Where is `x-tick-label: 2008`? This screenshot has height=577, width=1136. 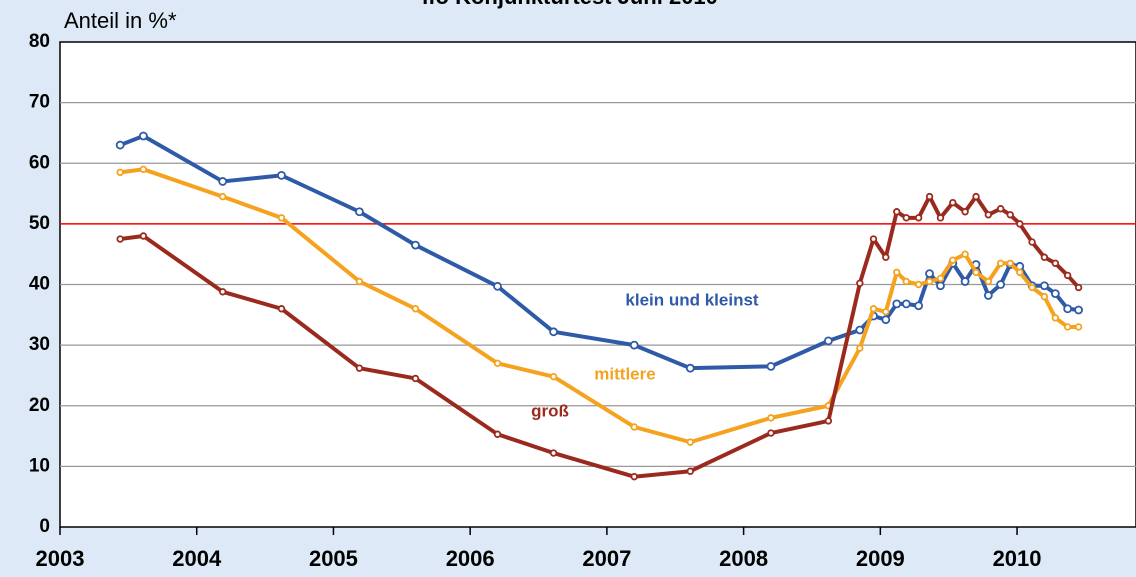
x-tick-label: 2008 is located at coordinates (743, 558).